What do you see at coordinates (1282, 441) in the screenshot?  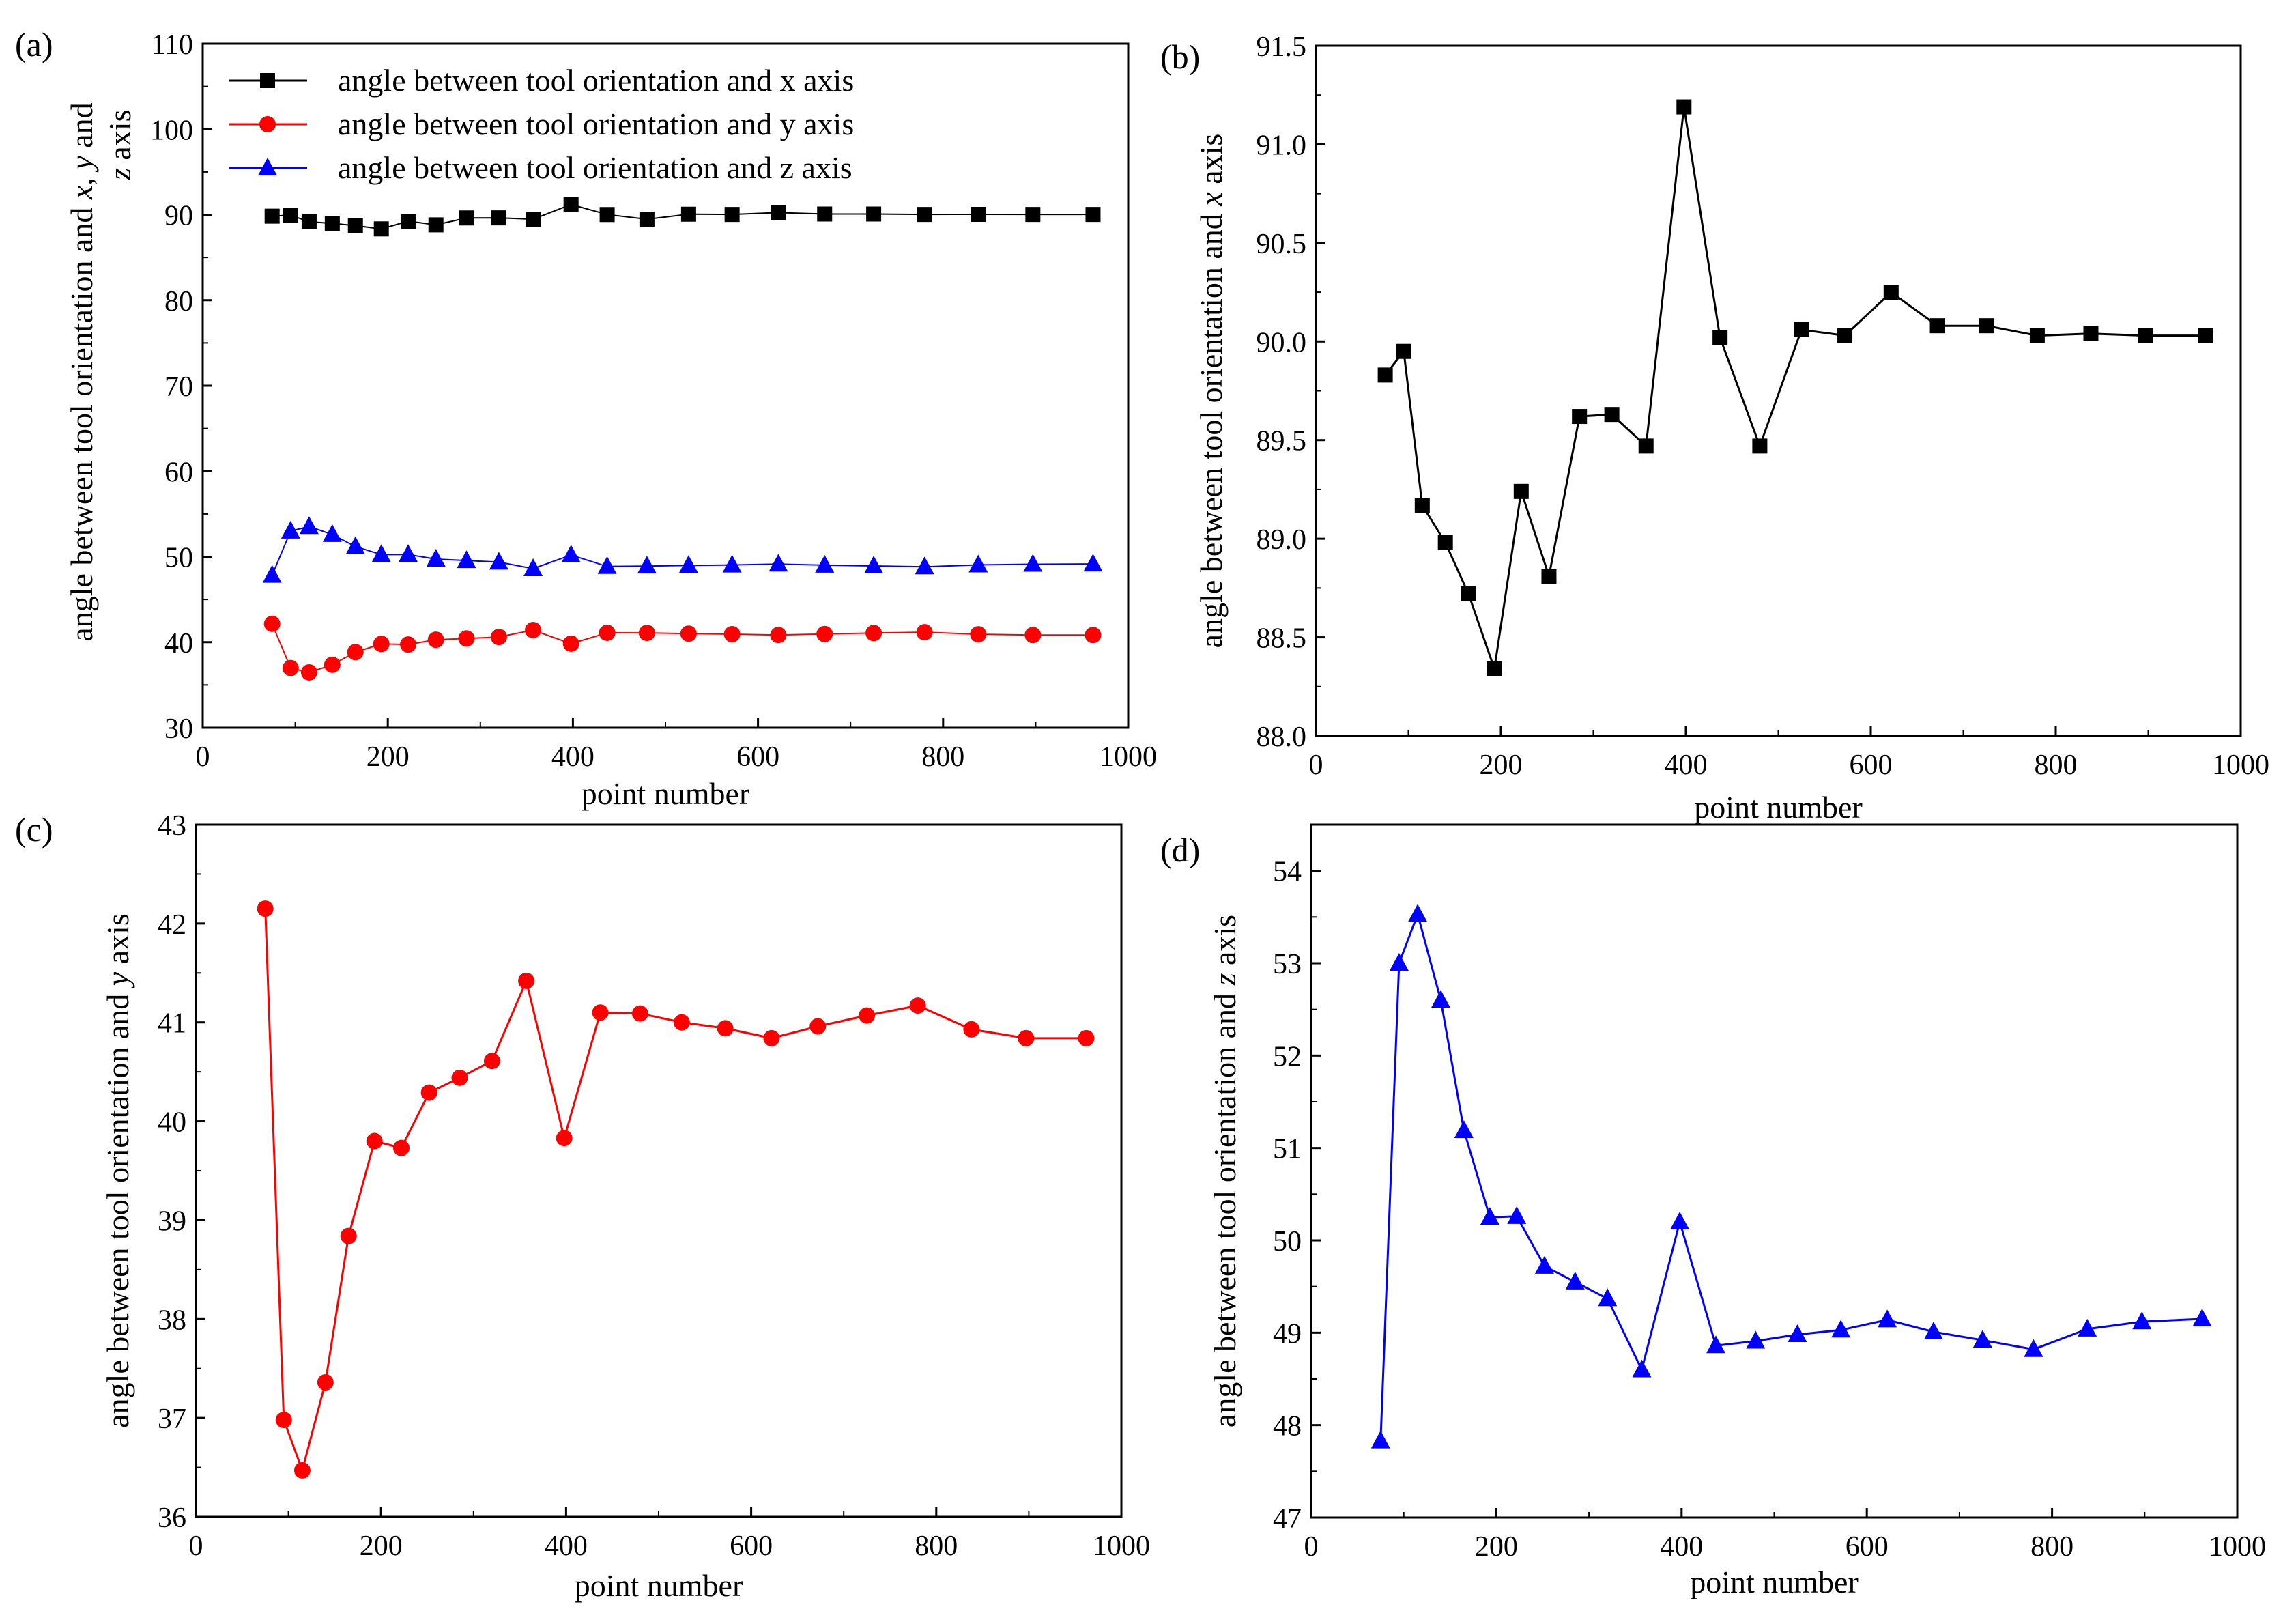 I see `y-tick-label: 89.5` at bounding box center [1282, 441].